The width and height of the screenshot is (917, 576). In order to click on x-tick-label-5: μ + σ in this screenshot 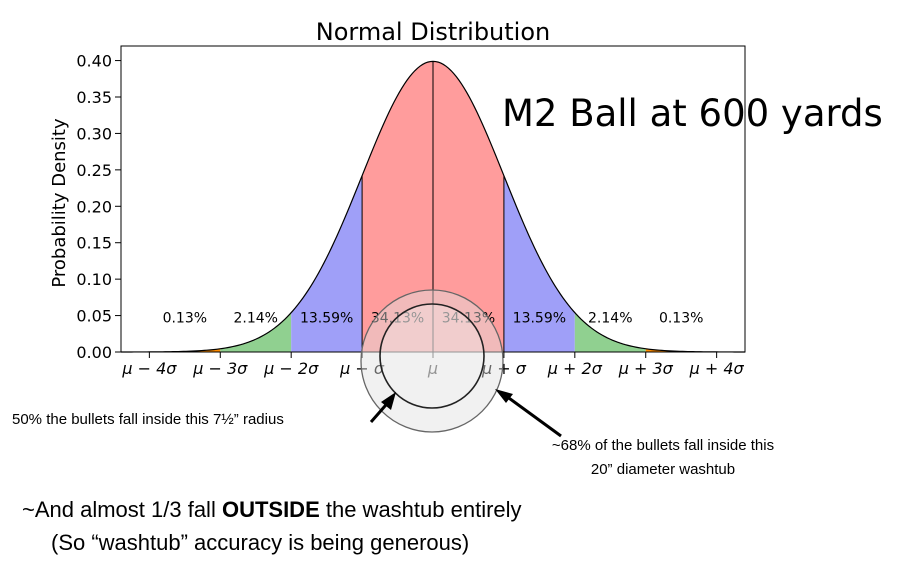, I will do `click(504, 368)`.